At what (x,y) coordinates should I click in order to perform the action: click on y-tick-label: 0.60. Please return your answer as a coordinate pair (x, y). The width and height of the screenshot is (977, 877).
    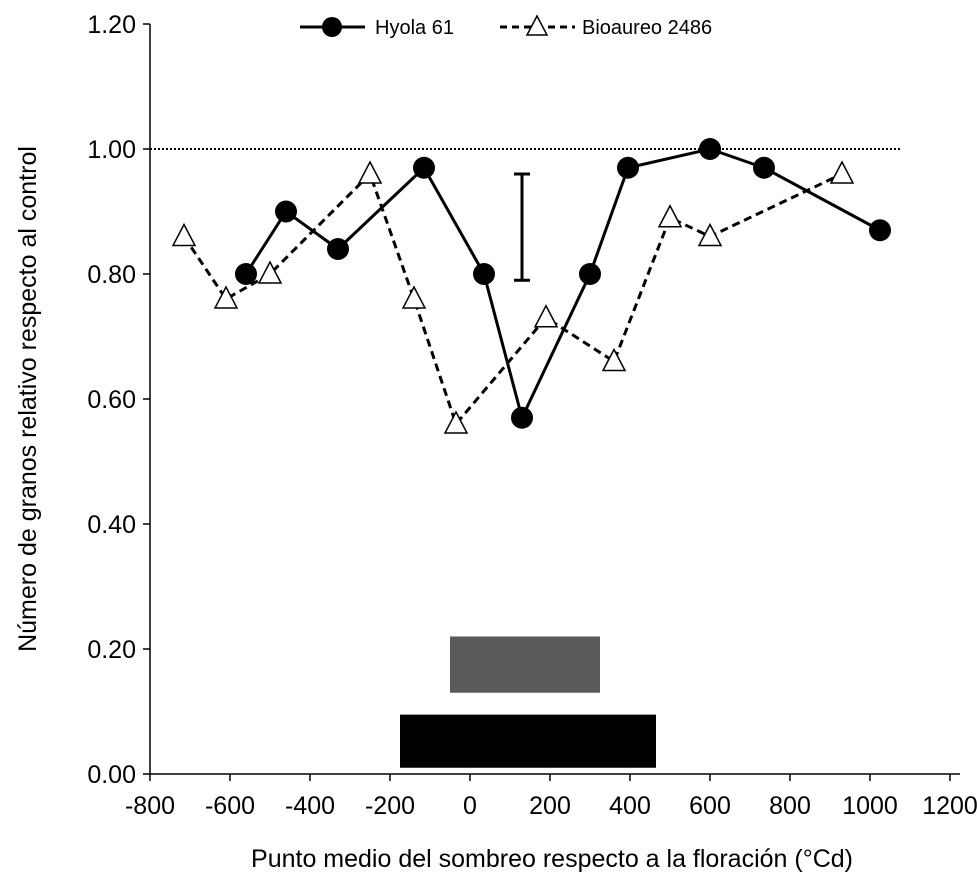
    Looking at the image, I should click on (111, 400).